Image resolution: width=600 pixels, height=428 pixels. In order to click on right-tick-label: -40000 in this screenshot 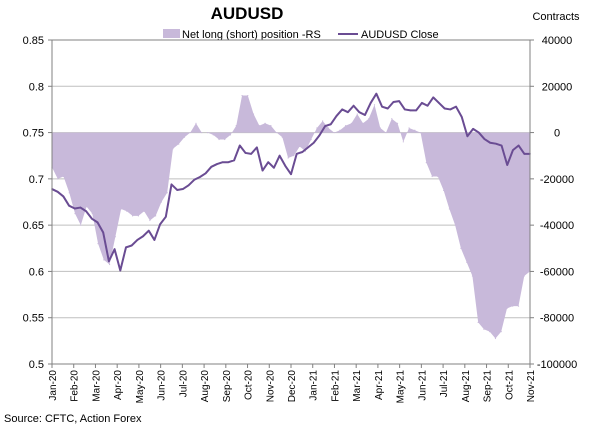, I will do `click(557, 226)`.